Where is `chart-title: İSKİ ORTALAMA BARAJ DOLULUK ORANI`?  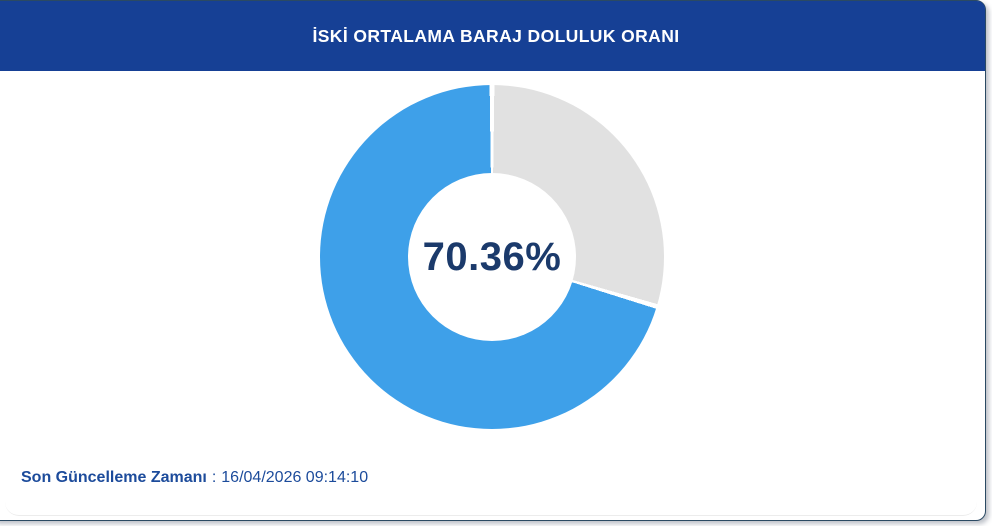 chart-title: İSKİ ORTALAMA BARAJ DOLULUK ORANI is located at coordinates (496, 35).